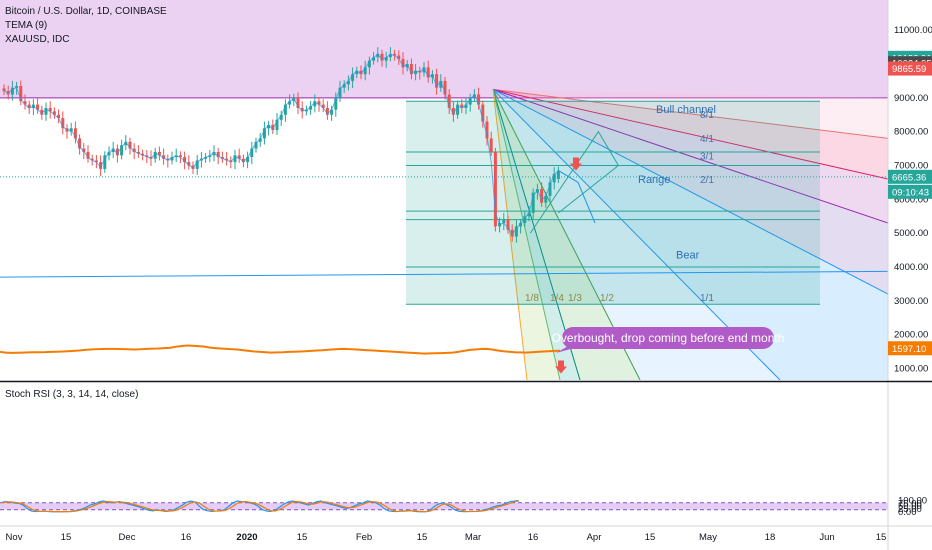 The height and width of the screenshot is (550, 932). Describe the element at coordinates (14, 537) in the screenshot. I see `time-tick-label: Nov` at that location.